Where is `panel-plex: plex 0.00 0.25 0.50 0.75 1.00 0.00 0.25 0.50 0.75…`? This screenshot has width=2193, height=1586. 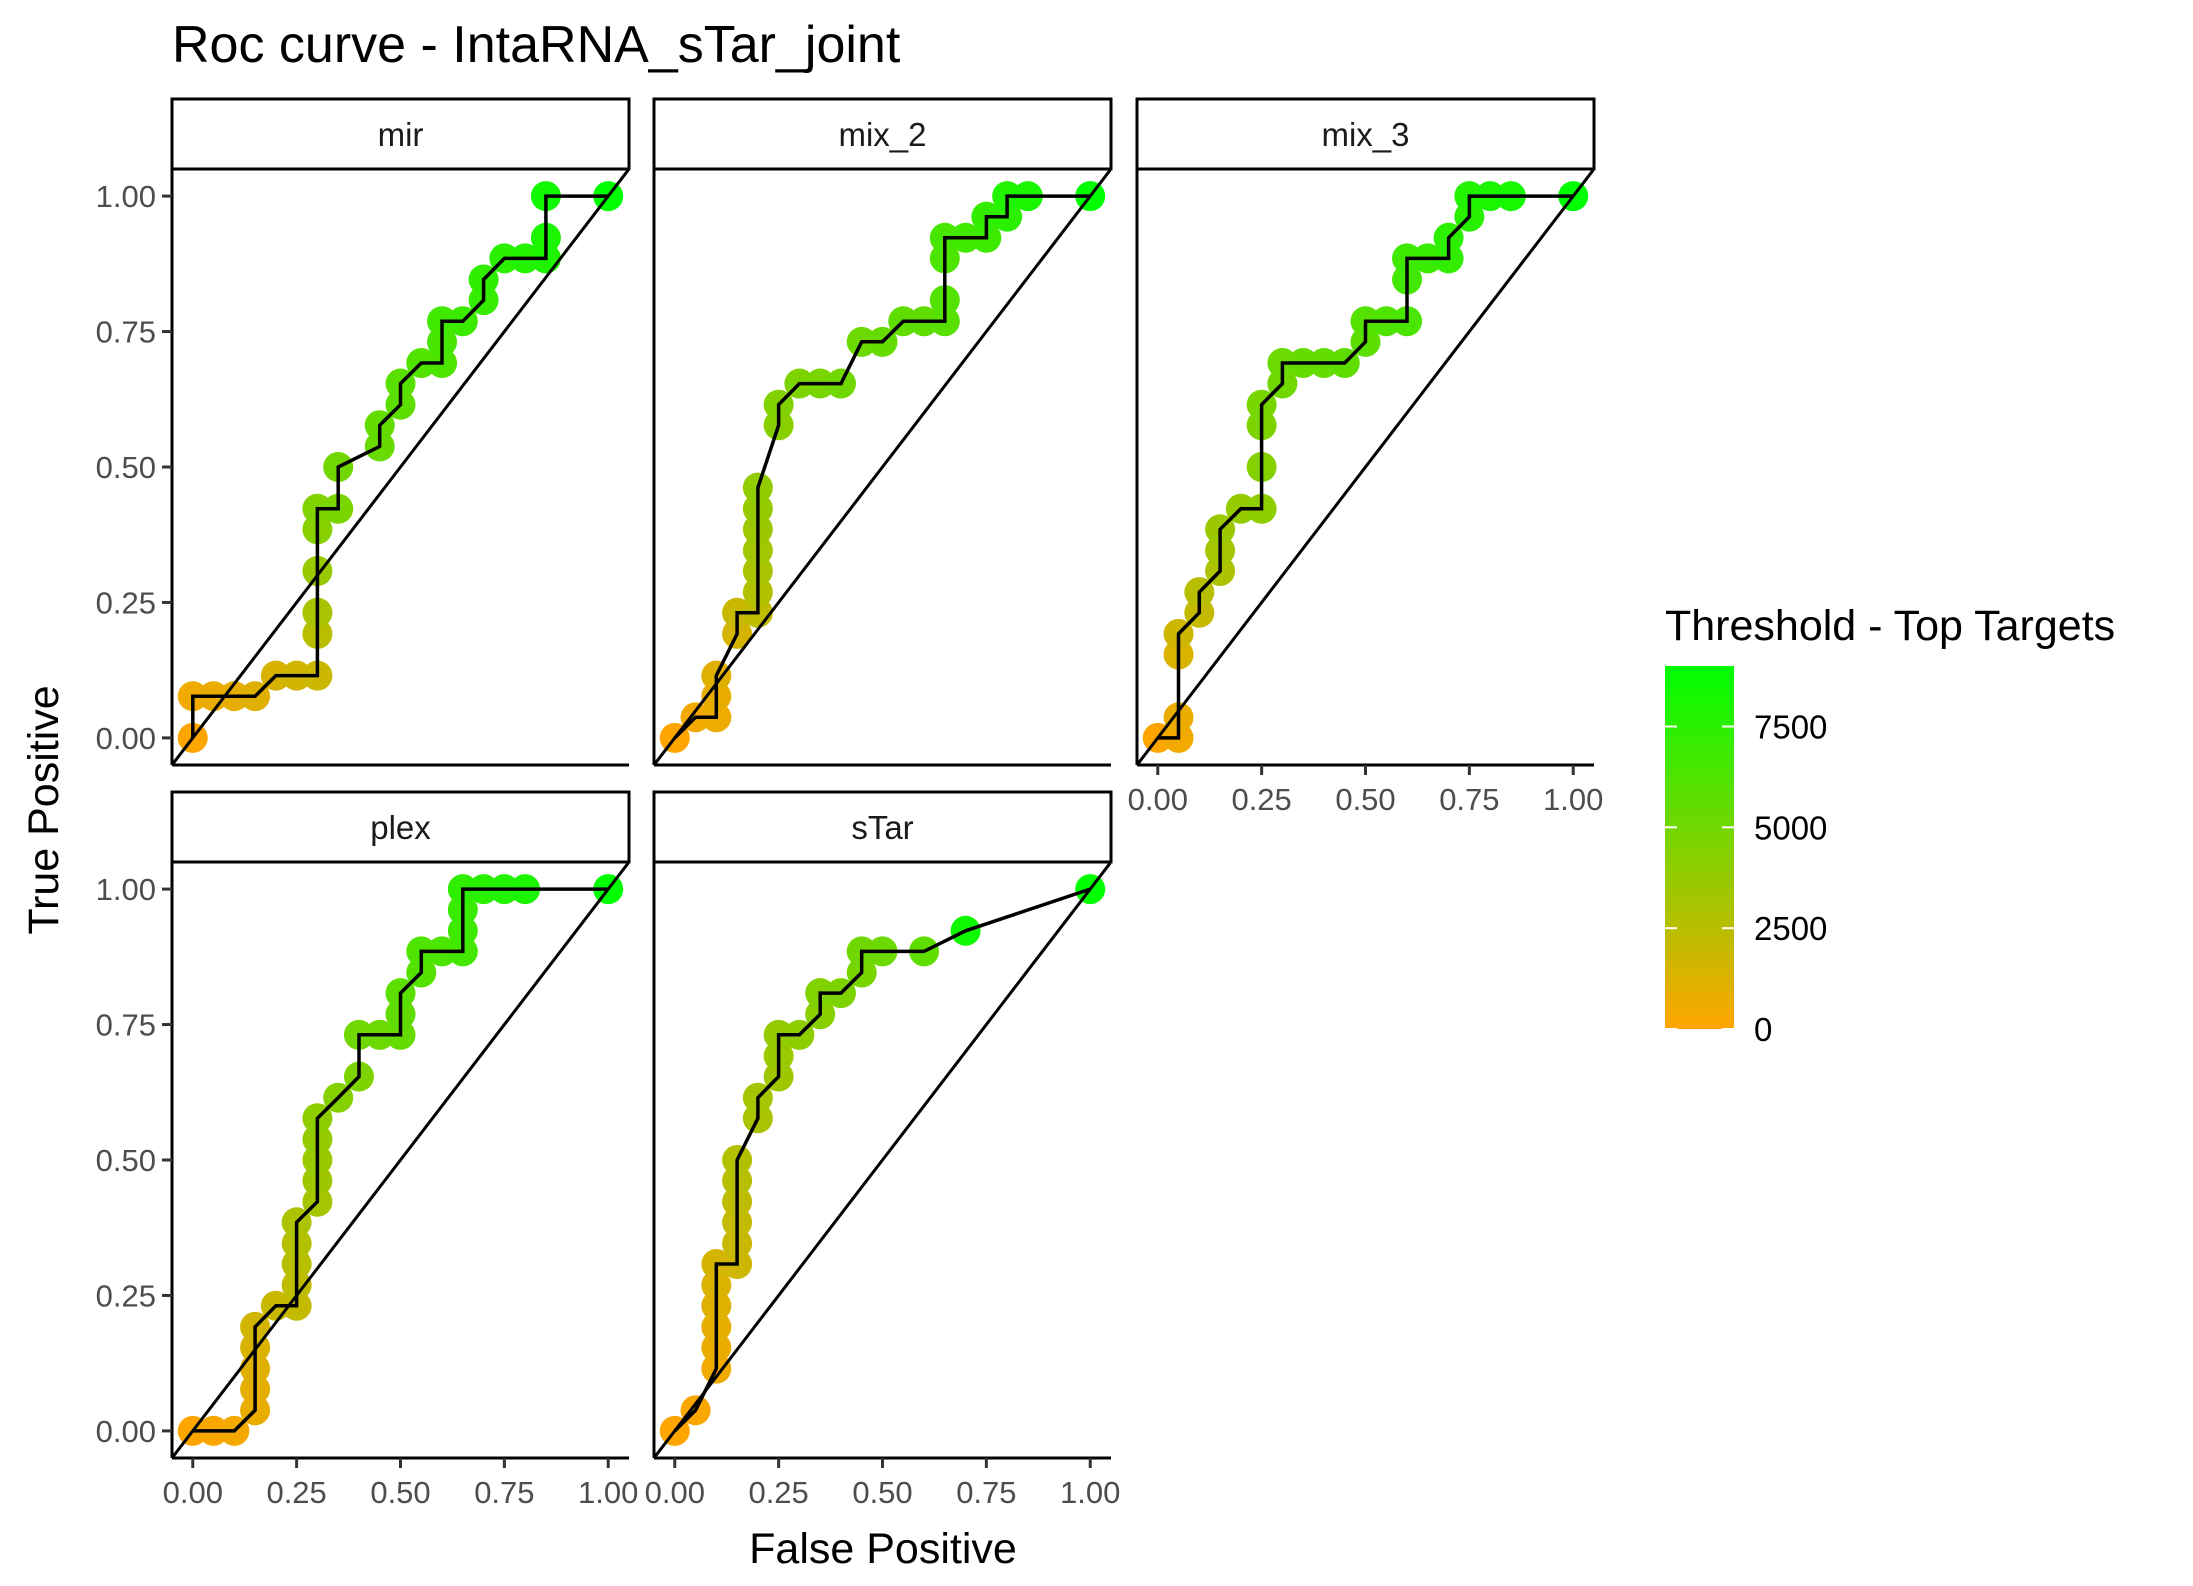
panel-plex: plex 0.00 0.25 0.50 0.75 1.00 0.00 0.25 0.50 0.75… is located at coordinates (367, 1150).